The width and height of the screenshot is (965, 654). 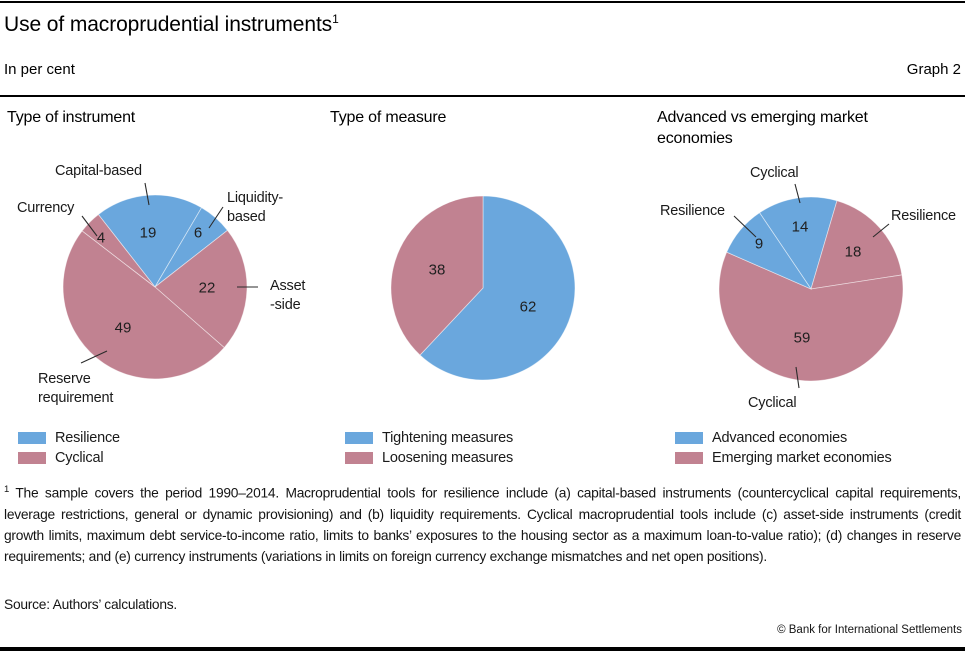 I want to click on leader-line-currency, so click(x=89, y=226).